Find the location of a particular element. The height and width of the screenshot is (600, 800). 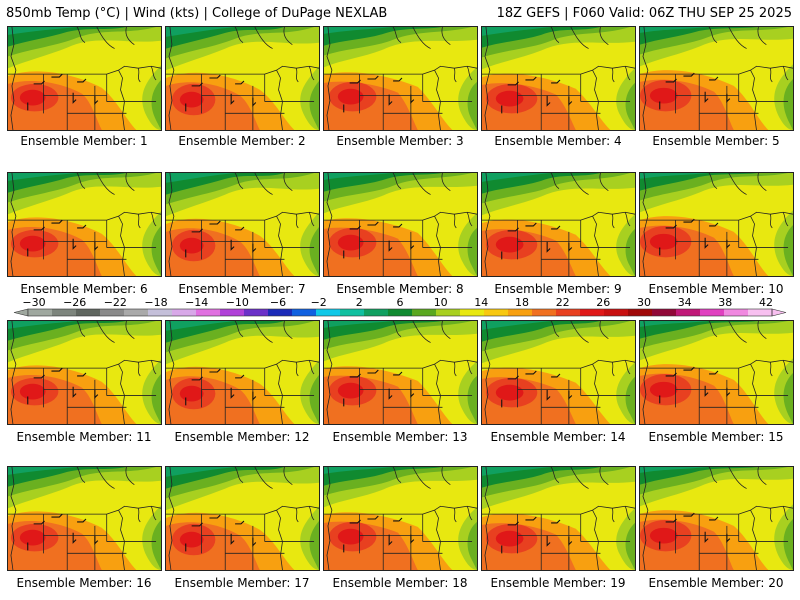

colorbar-tick-label: 42 is located at coordinates (766, 302).